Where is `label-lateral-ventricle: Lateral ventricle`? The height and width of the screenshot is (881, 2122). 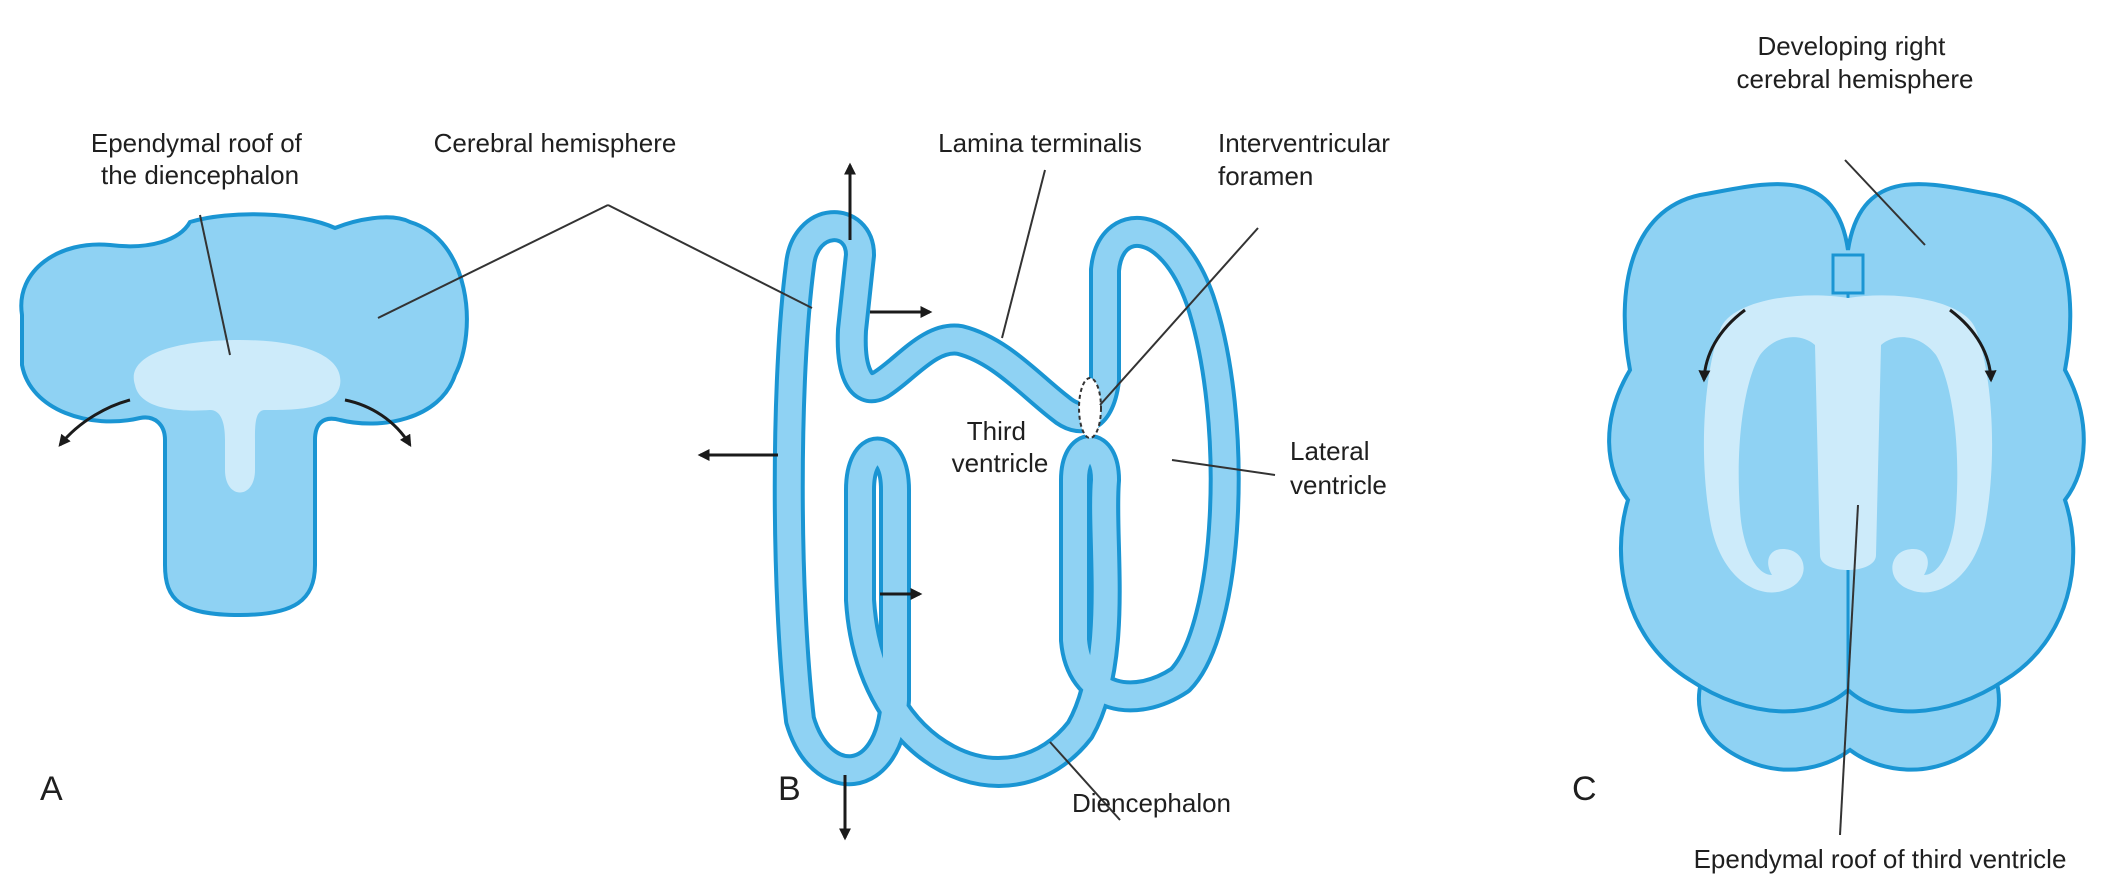 label-lateral-ventricle: Lateral ventricle is located at coordinates (1338, 468).